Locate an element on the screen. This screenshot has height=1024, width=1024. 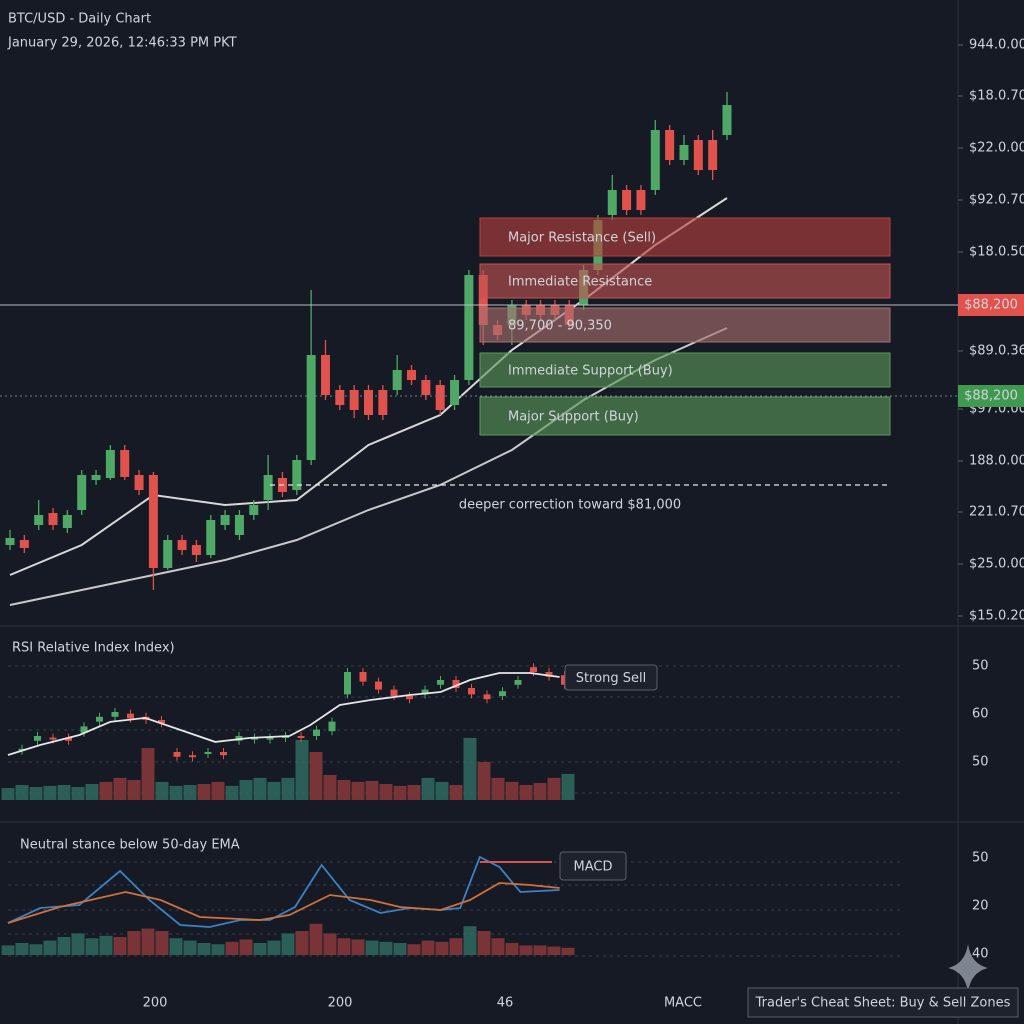
badge-box is located at coordinates (611, 677).